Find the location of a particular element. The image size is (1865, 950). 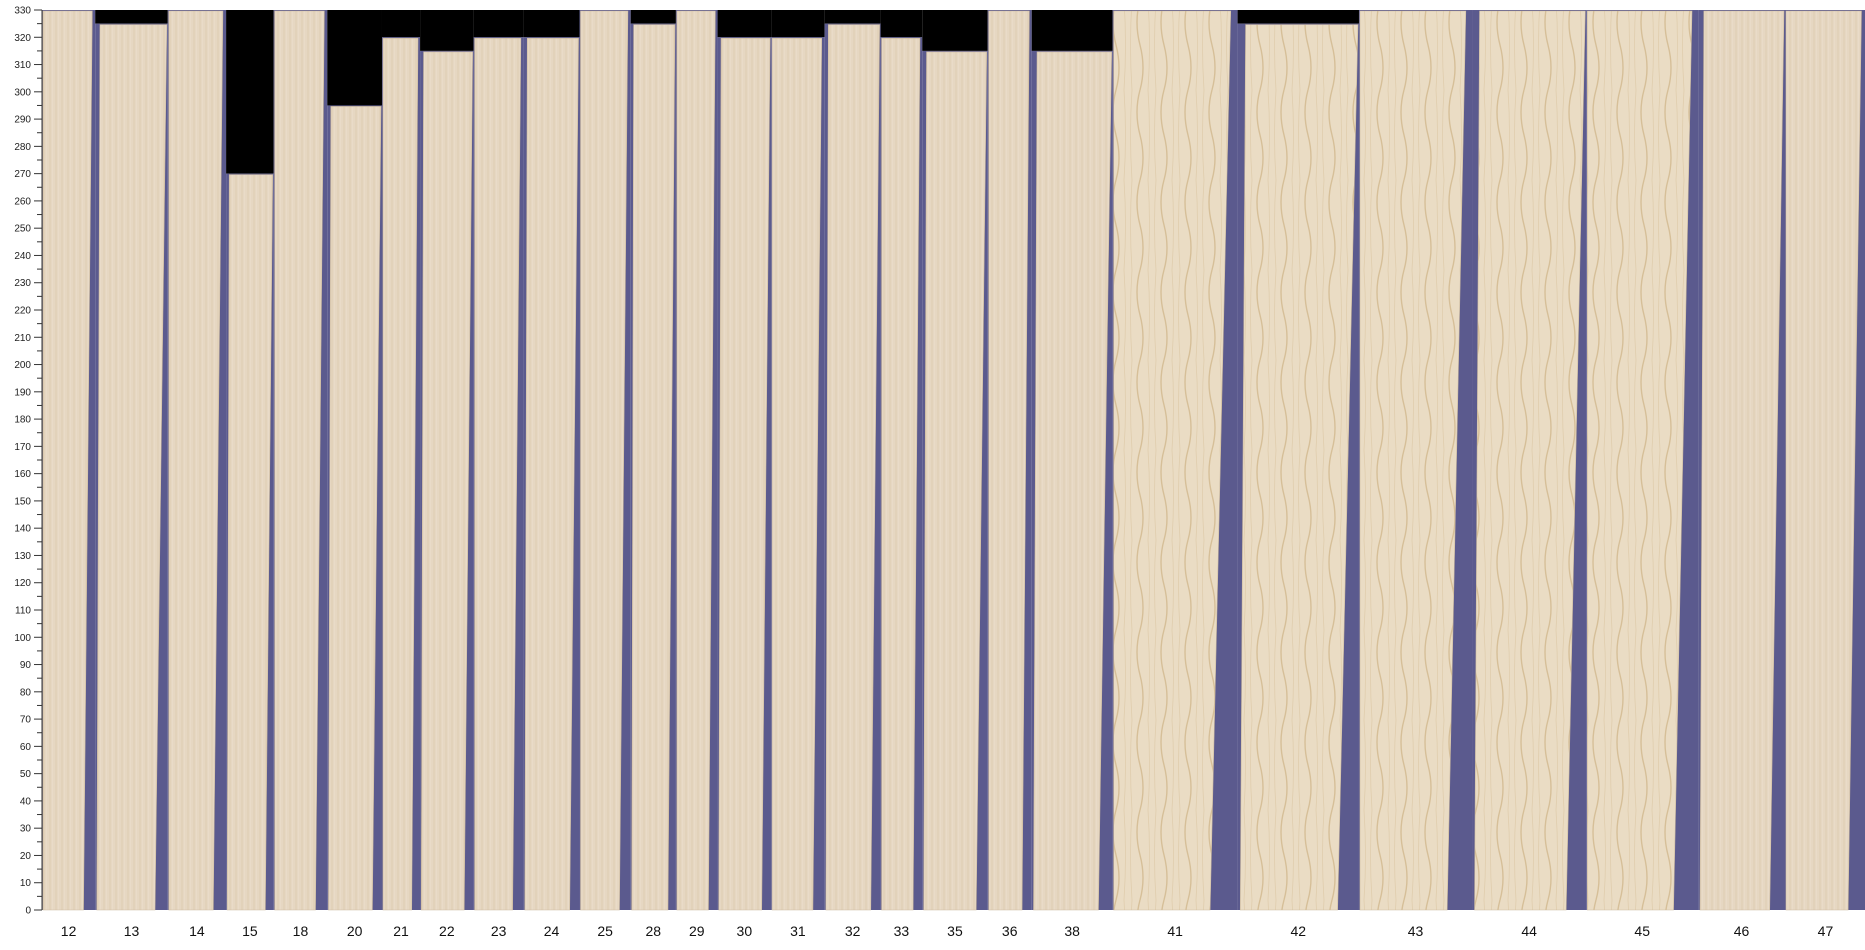

x-tick-label: 30 is located at coordinates (745, 931).